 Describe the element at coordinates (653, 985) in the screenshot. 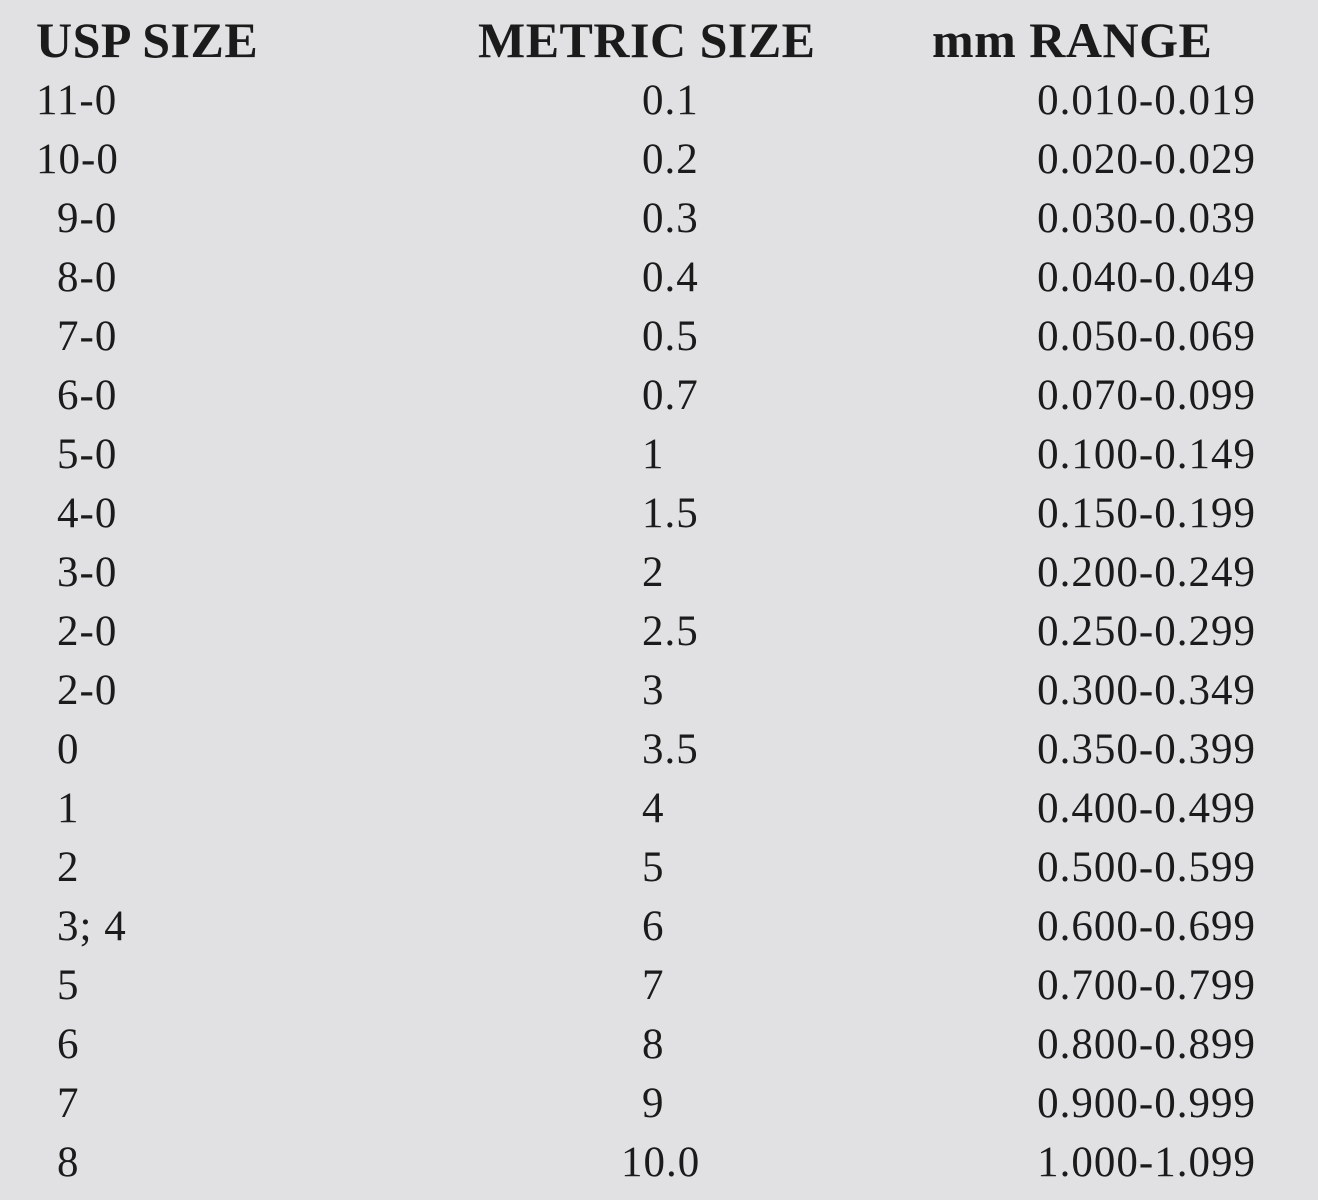

I see `cell-metric-size: 7` at that location.